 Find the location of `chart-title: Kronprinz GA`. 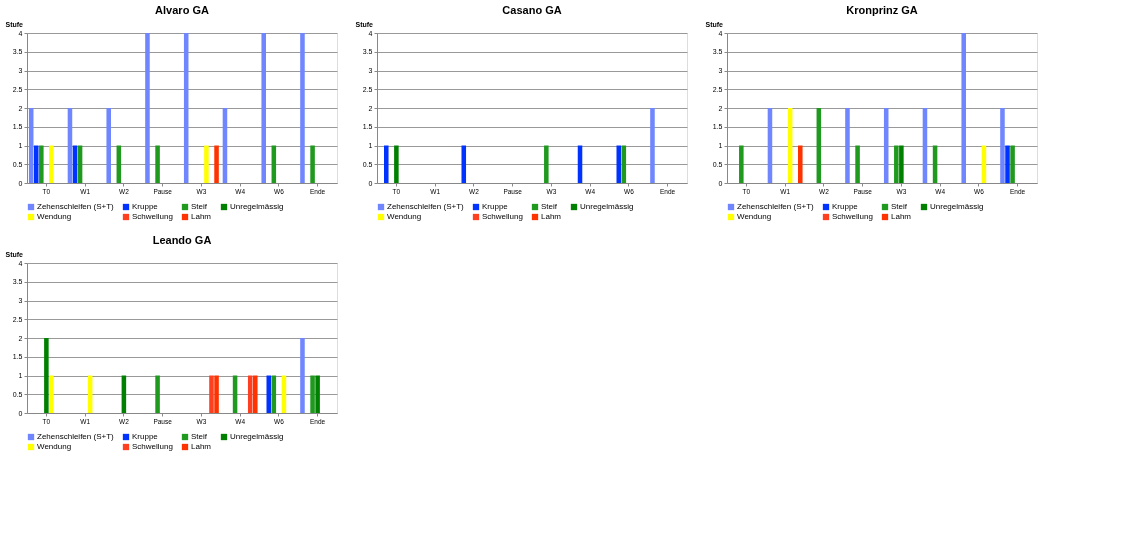

chart-title: Kronprinz GA is located at coordinates (882, 10).